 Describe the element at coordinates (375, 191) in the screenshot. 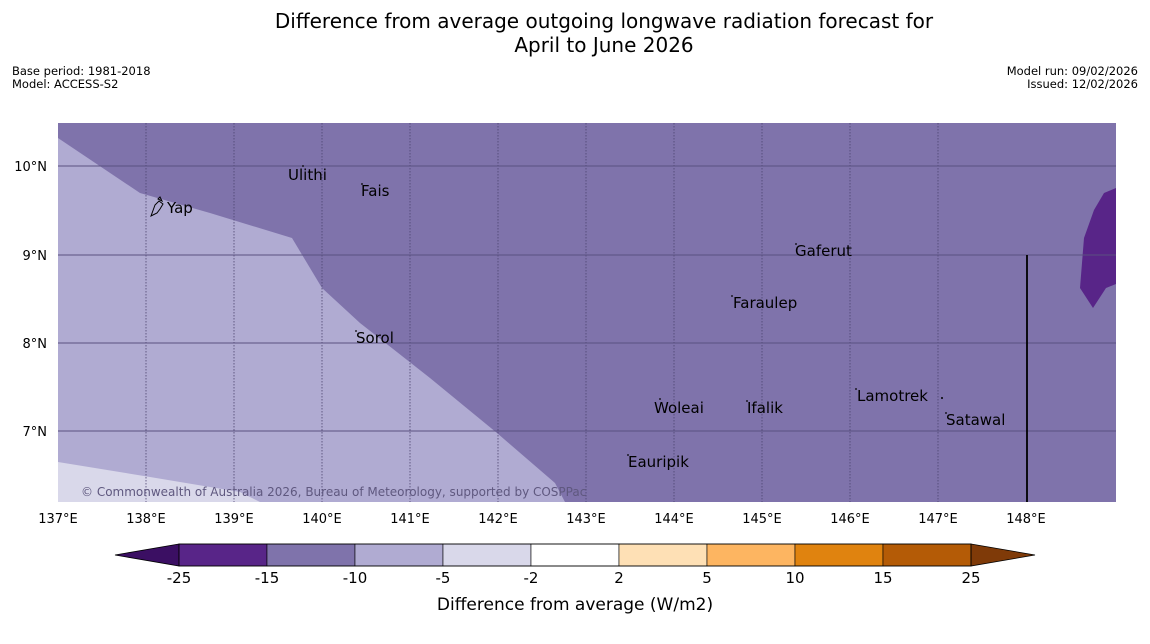

I see `place-label-fais: Fais` at that location.